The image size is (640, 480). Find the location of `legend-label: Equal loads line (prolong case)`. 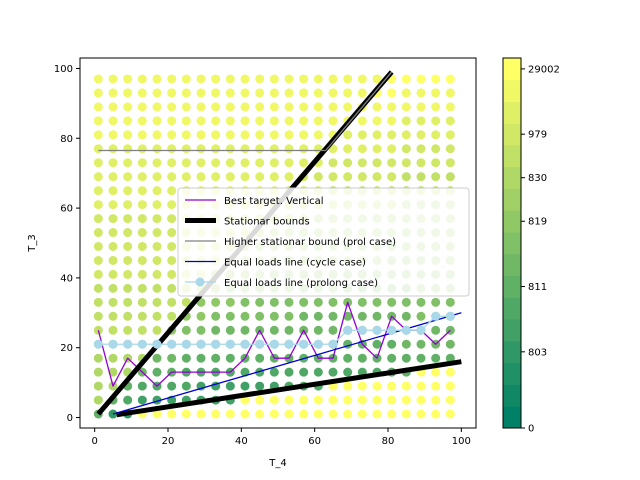

legend-label: Equal loads line (prolong case) is located at coordinates (301, 283).